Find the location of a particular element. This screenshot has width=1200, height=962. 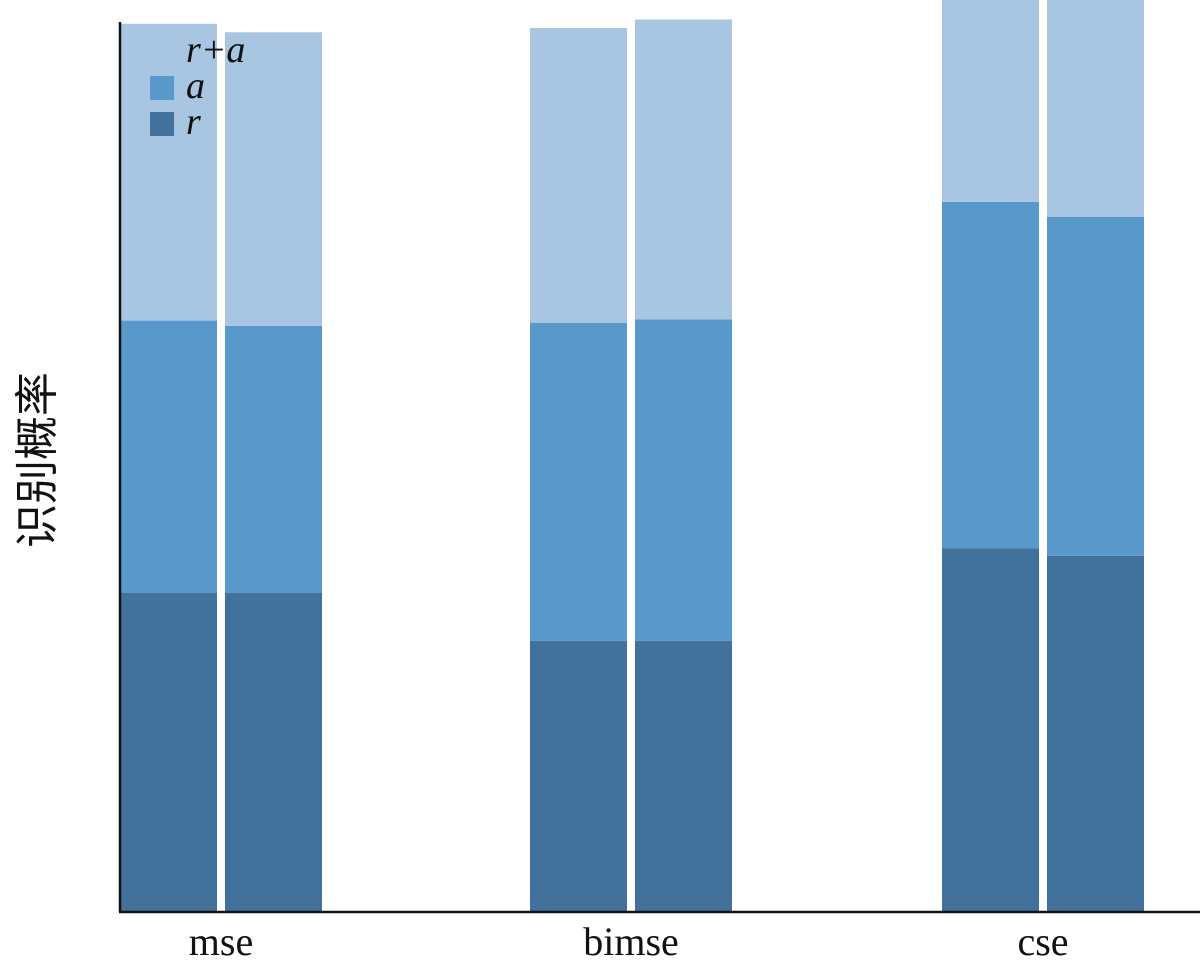

legend-swatch-r+a is located at coordinates (162, 52).